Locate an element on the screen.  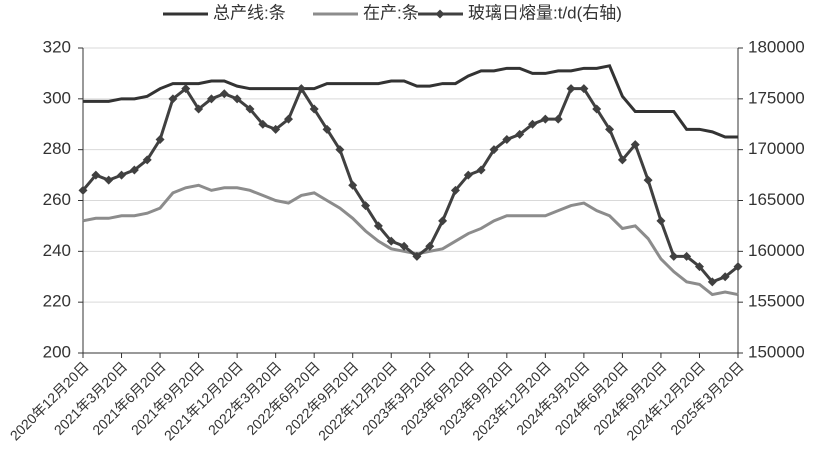
y2-tick-label: 165000 is located at coordinates (776, 199).